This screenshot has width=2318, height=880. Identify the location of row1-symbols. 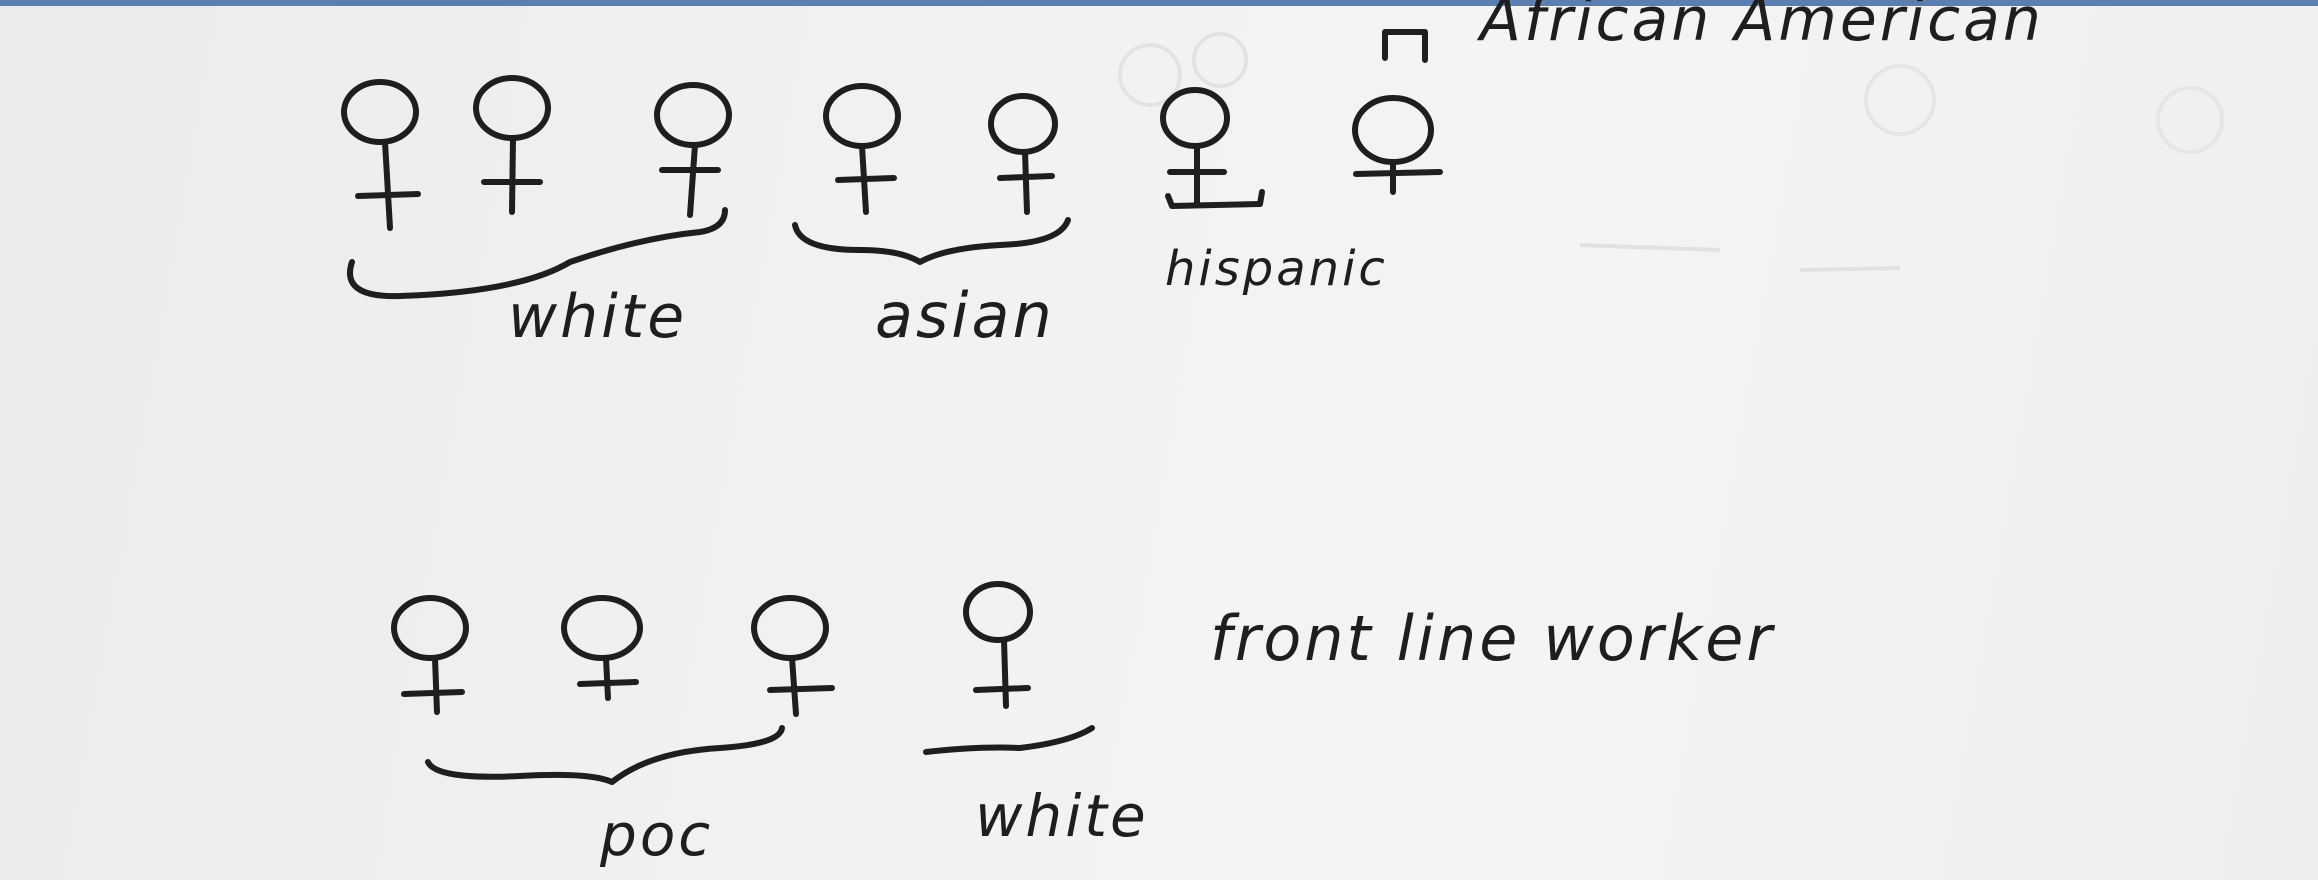
(892, 130).